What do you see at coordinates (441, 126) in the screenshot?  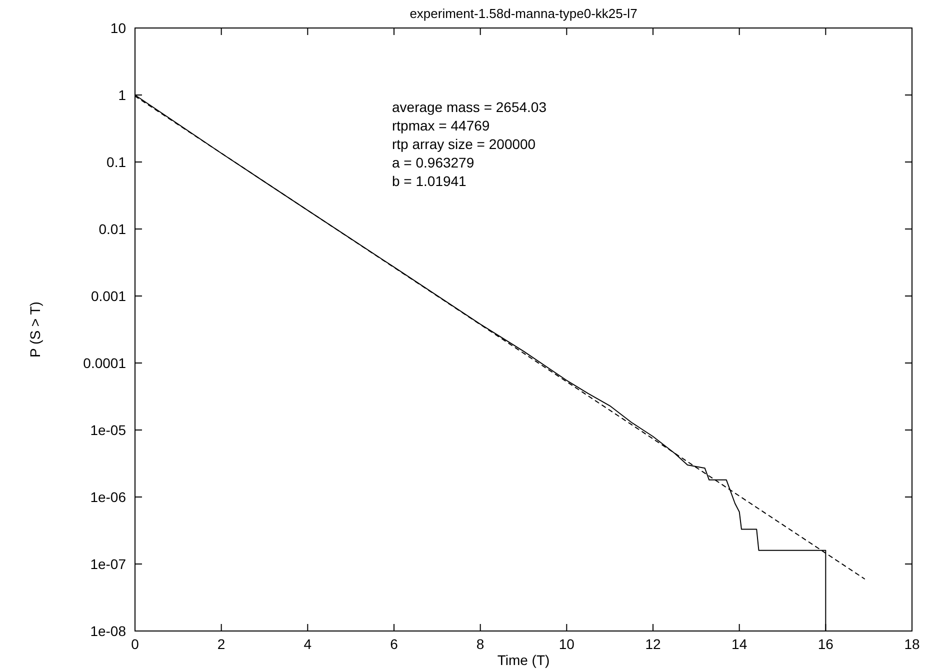 I see `annotation: rtpmax = 44769` at bounding box center [441, 126].